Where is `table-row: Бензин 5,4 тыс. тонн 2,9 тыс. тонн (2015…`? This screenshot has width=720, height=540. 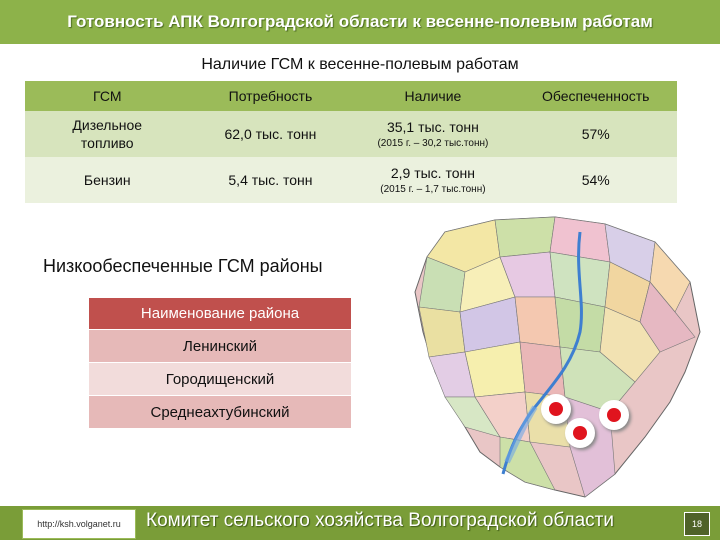
table-row: Бензин 5,4 тыс. тонн 2,9 тыс. тонн (2015… is located at coordinates (351, 180).